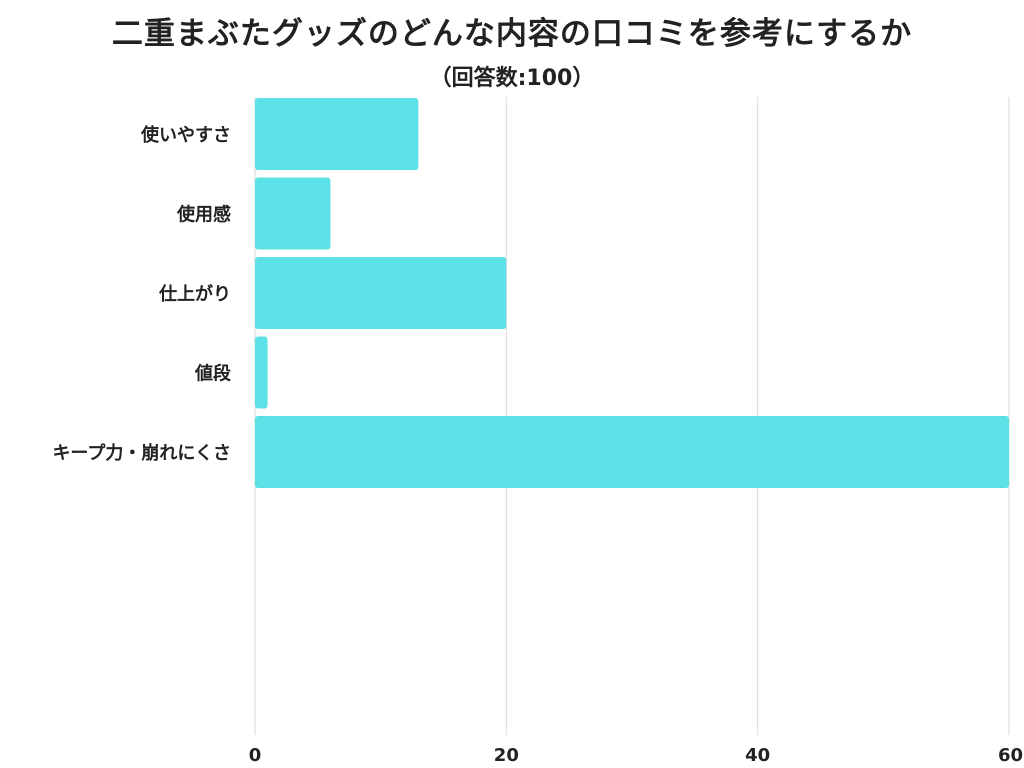  Describe the element at coordinates (512, 34) in the screenshot. I see `chart-title: 二重まぶたグッズのどんな内容の口コミを参考にするか` at that location.